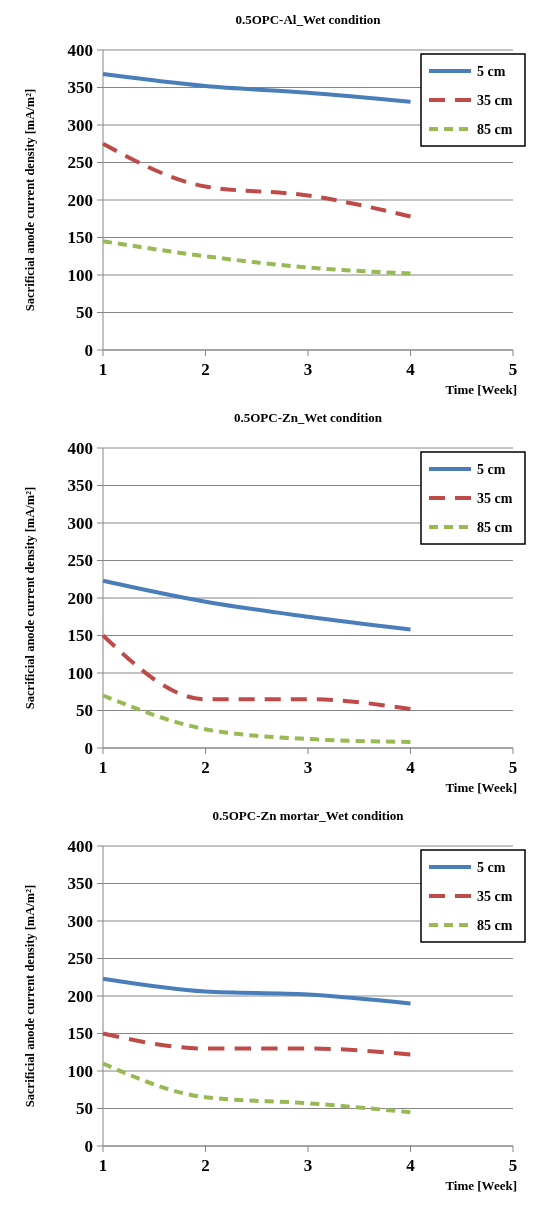 The height and width of the screenshot is (1206, 539). I want to click on chart-title: 0.5OPC-Zn mortar_Wet condition, so click(308, 815).